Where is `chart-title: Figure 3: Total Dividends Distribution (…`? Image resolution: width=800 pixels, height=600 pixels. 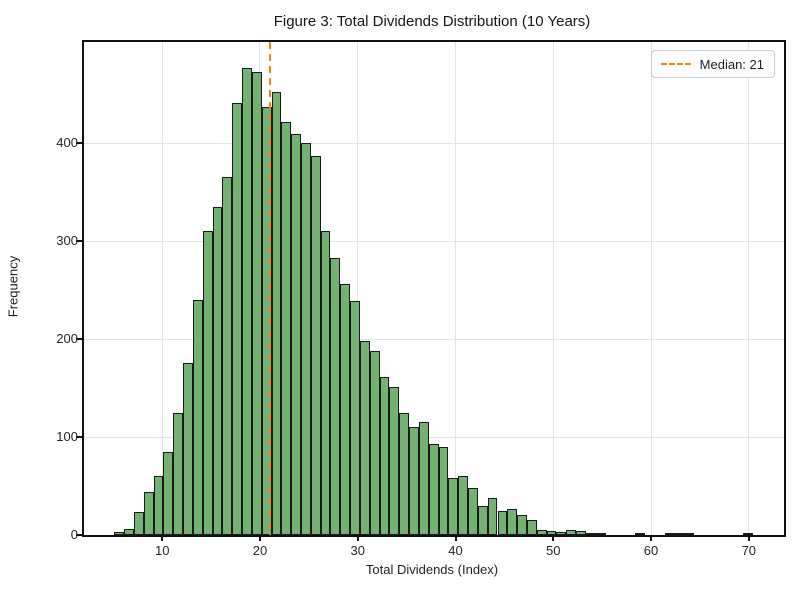 chart-title: Figure 3: Total Dividends Distribution (… is located at coordinates (432, 21).